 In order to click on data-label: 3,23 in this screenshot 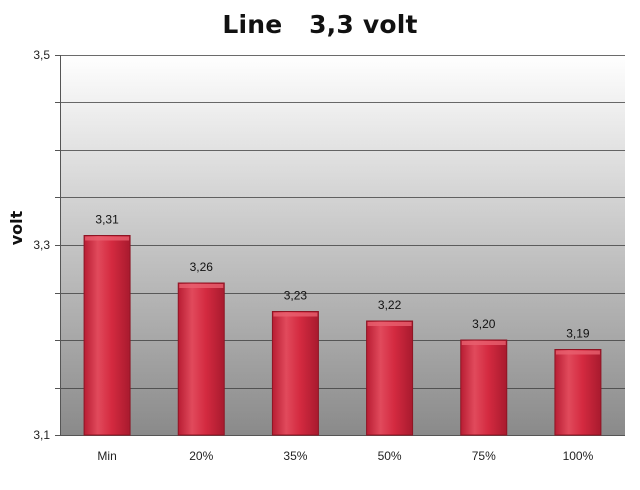, I will do `click(296, 296)`.